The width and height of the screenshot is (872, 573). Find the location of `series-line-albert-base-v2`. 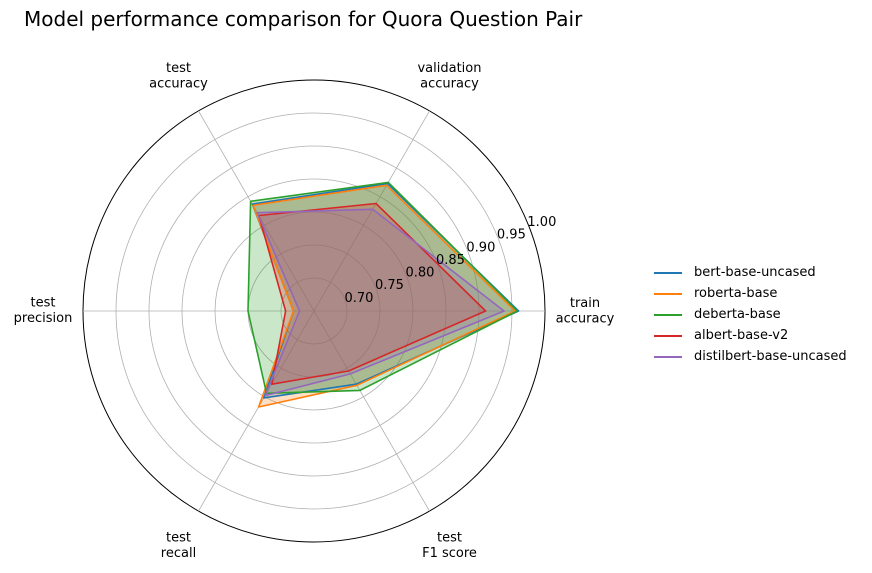

series-line-albert-base-v2 is located at coordinates (372, 294).